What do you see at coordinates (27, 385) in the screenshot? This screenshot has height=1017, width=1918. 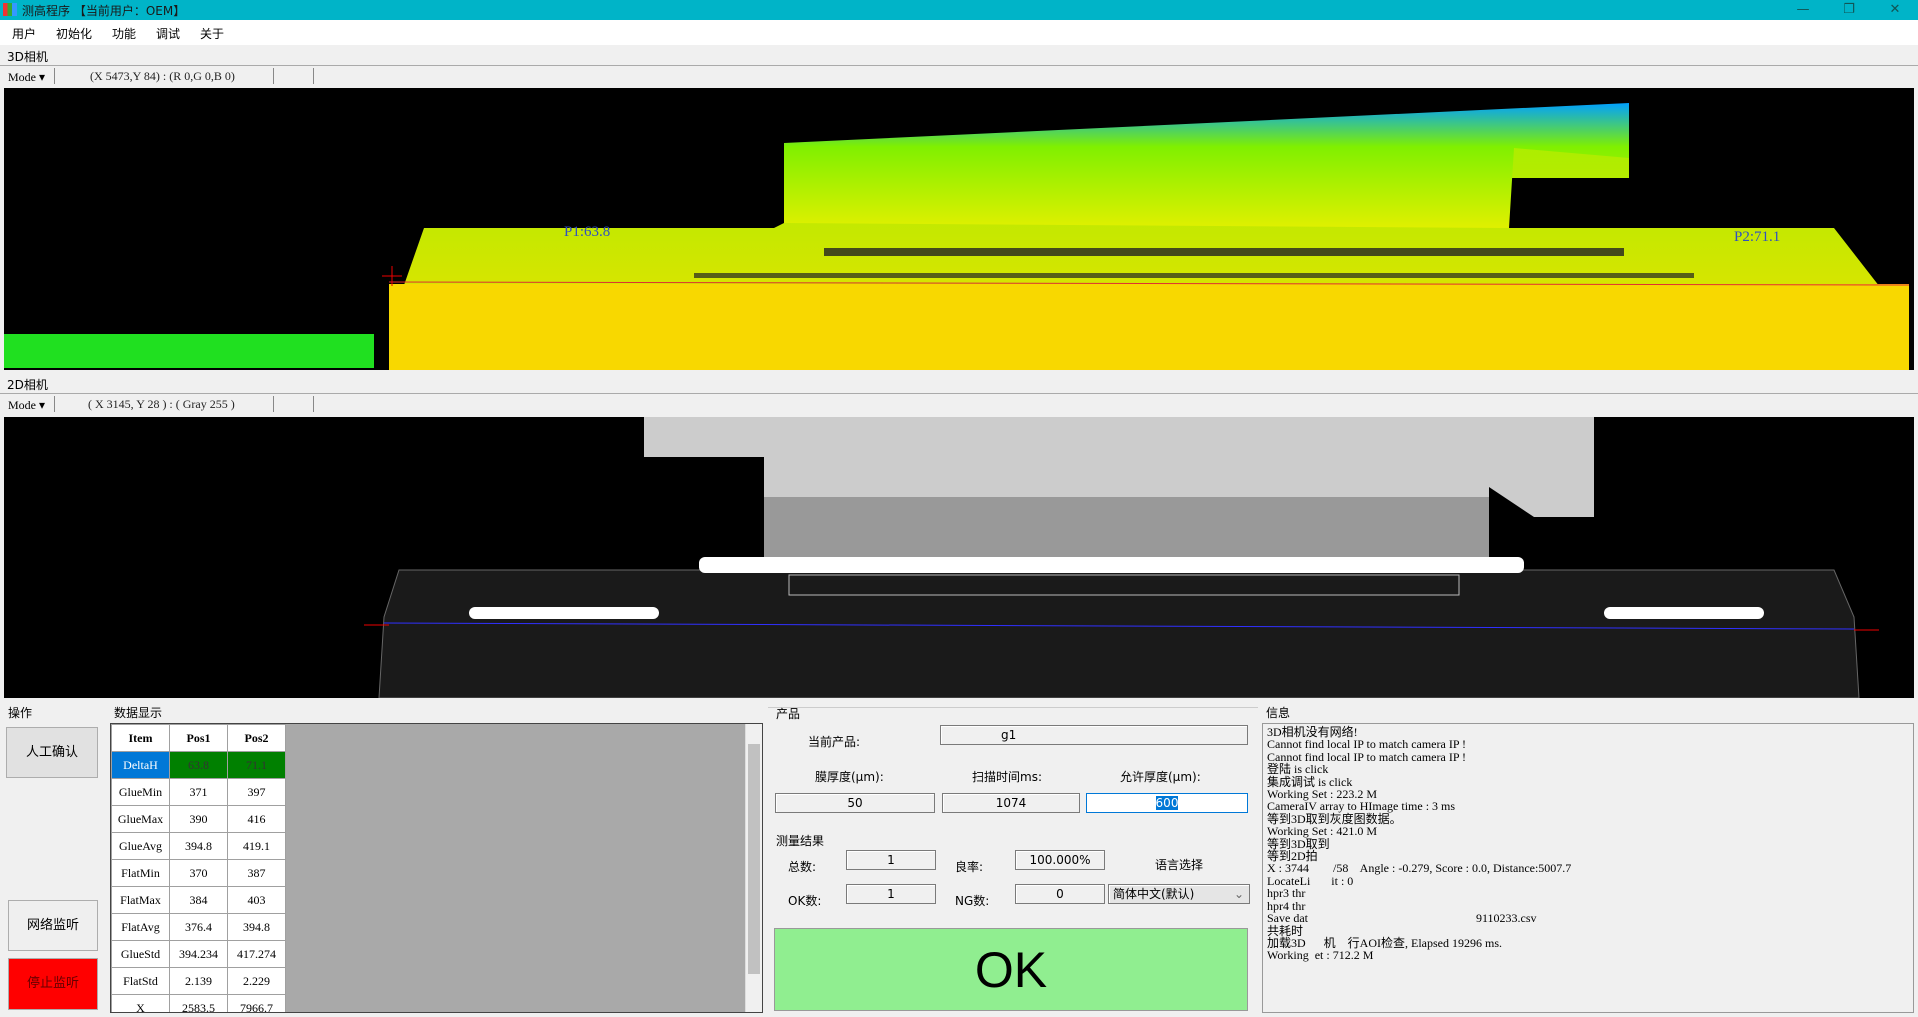 I see `camera2d-label: 2D相机` at bounding box center [27, 385].